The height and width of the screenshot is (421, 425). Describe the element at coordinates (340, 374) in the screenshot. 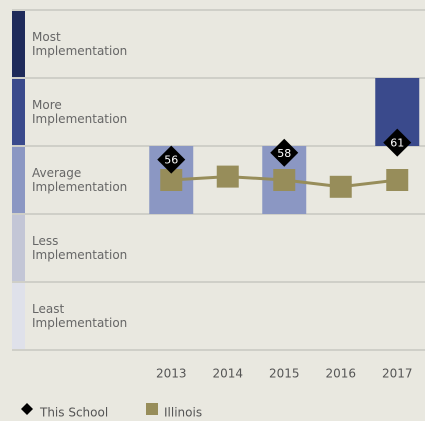

I see `x-tick-label: 2016` at that location.